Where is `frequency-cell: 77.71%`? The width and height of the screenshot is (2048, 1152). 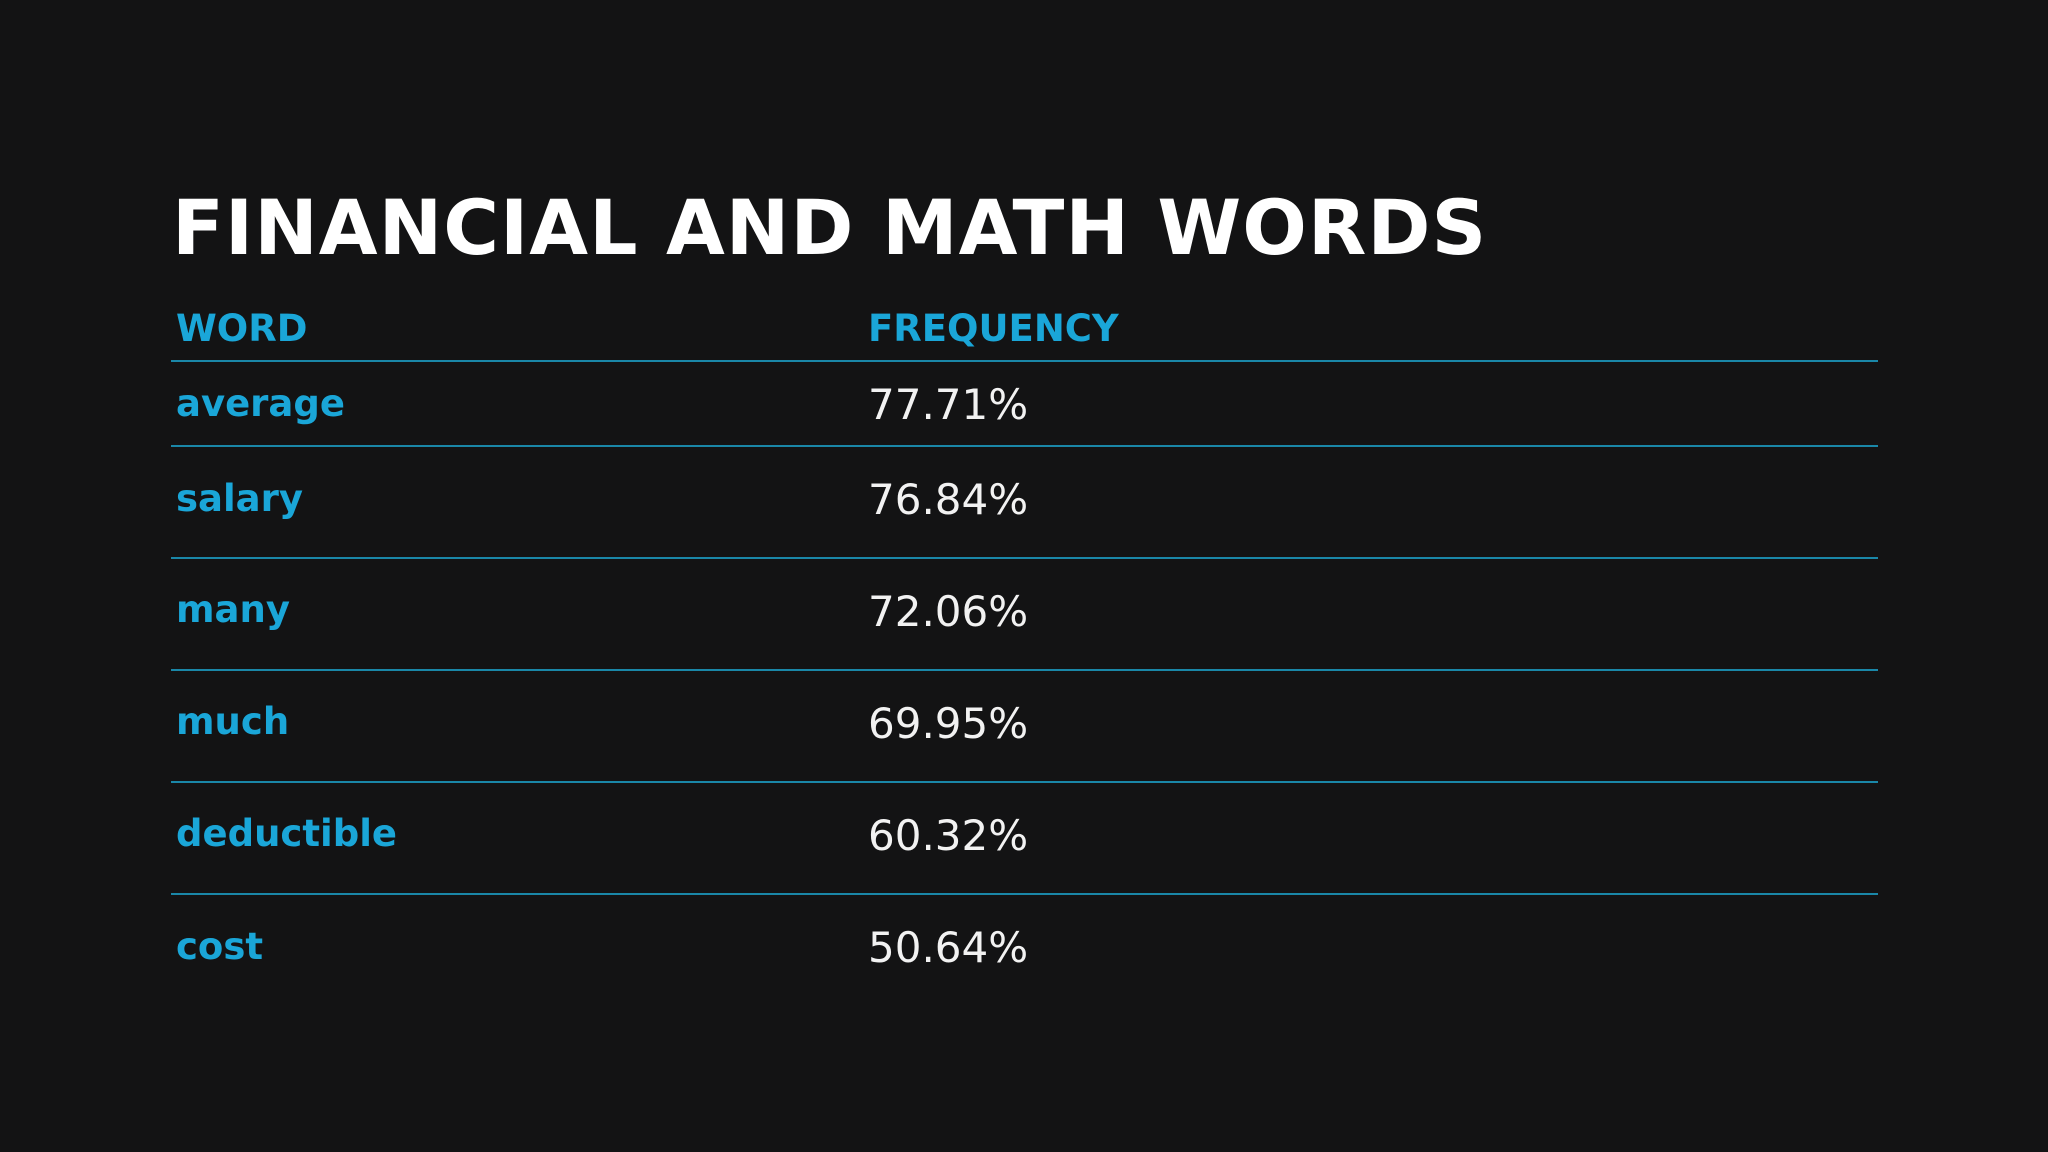 frequency-cell: 77.71% is located at coordinates (948, 404).